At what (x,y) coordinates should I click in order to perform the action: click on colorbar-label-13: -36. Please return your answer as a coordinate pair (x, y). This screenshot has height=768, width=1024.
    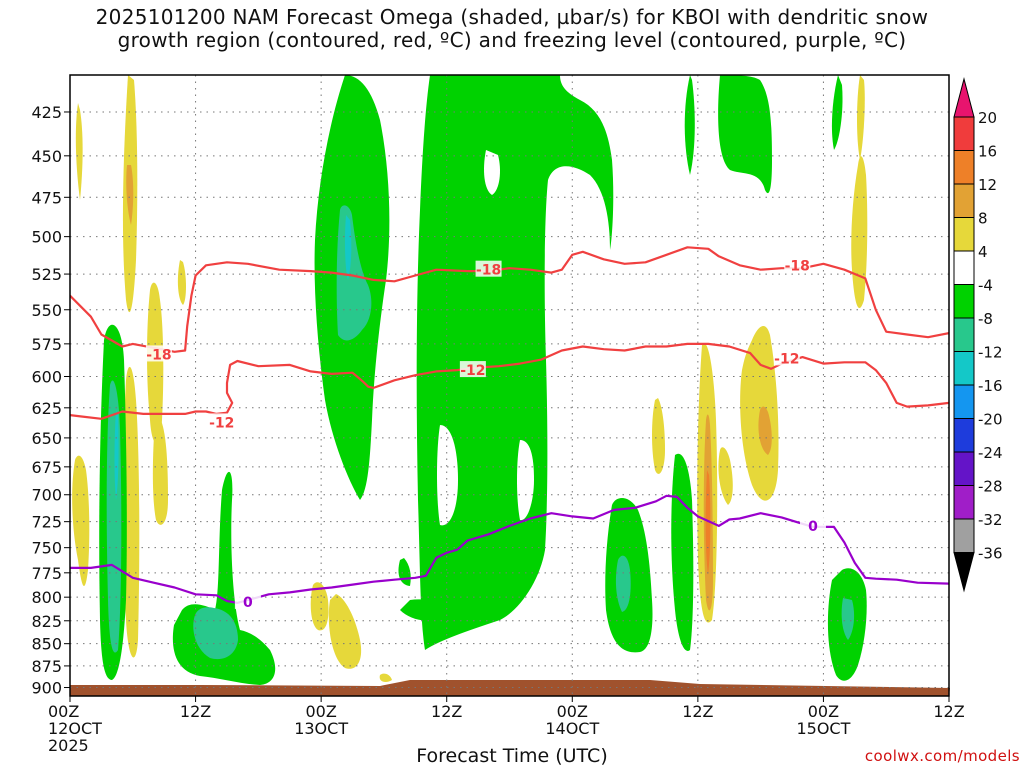
    Looking at the image, I should click on (990, 554).